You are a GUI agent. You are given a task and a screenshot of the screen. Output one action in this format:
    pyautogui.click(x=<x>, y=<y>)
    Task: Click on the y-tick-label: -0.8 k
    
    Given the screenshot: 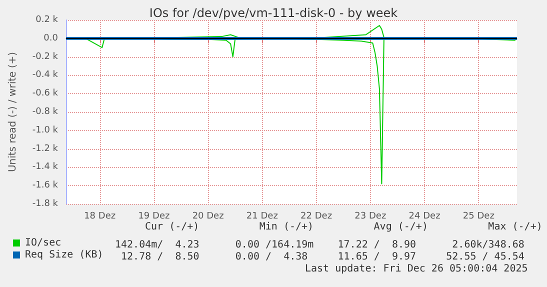 What is the action you would take?
    pyautogui.click(x=45, y=112)
    